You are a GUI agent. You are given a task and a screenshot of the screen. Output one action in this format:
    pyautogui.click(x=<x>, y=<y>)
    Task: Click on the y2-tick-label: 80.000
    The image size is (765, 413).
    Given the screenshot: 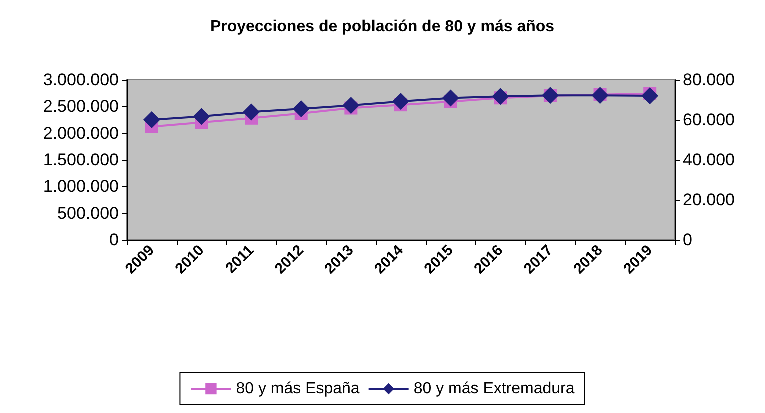 What is the action you would take?
    pyautogui.click(x=709, y=80)
    